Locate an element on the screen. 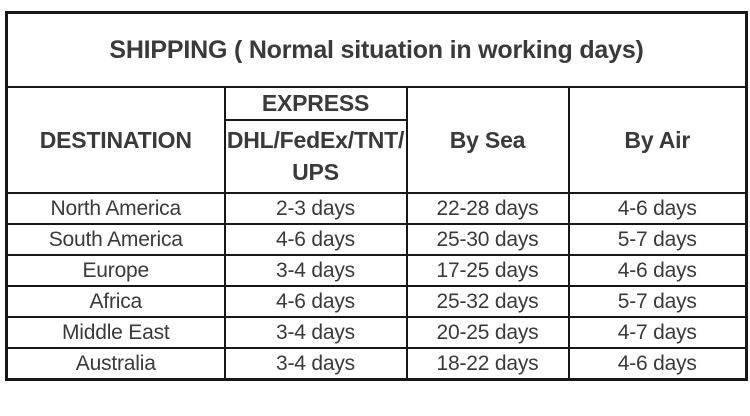 The height and width of the screenshot is (416, 750). col-header-destination: DESTINATION is located at coordinates (115, 140).